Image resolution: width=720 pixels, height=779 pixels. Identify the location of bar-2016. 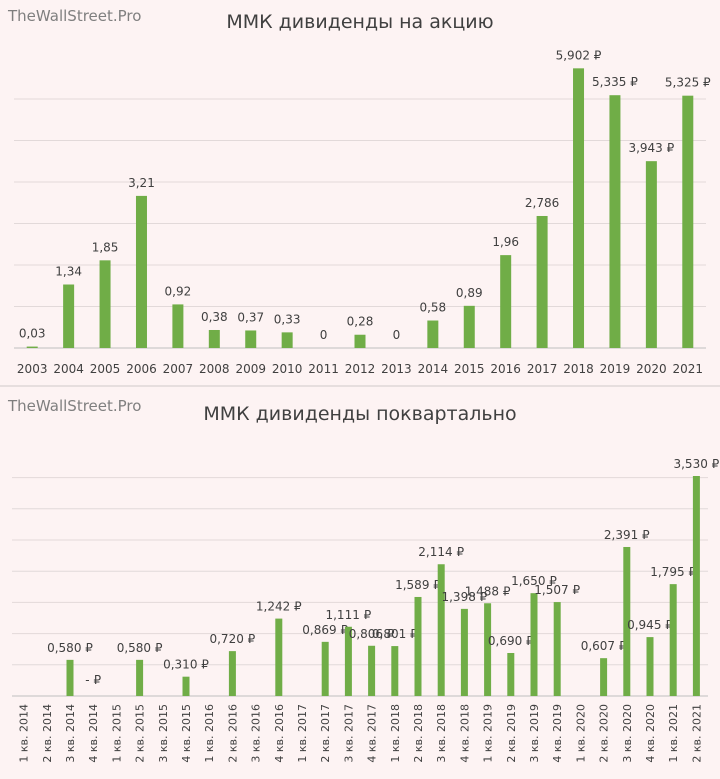
(506, 301).